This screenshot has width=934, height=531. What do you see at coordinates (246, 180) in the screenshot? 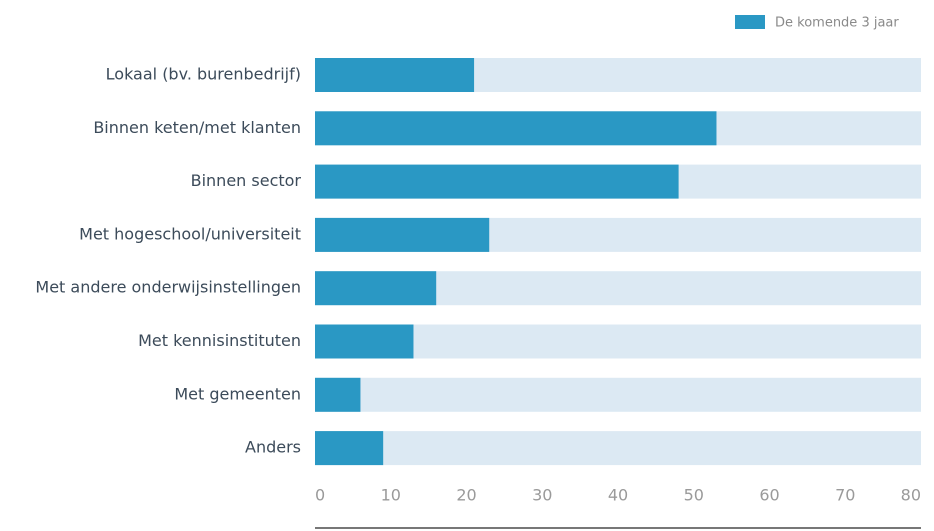
I see `category-label: Binnen sector` at bounding box center [246, 180].